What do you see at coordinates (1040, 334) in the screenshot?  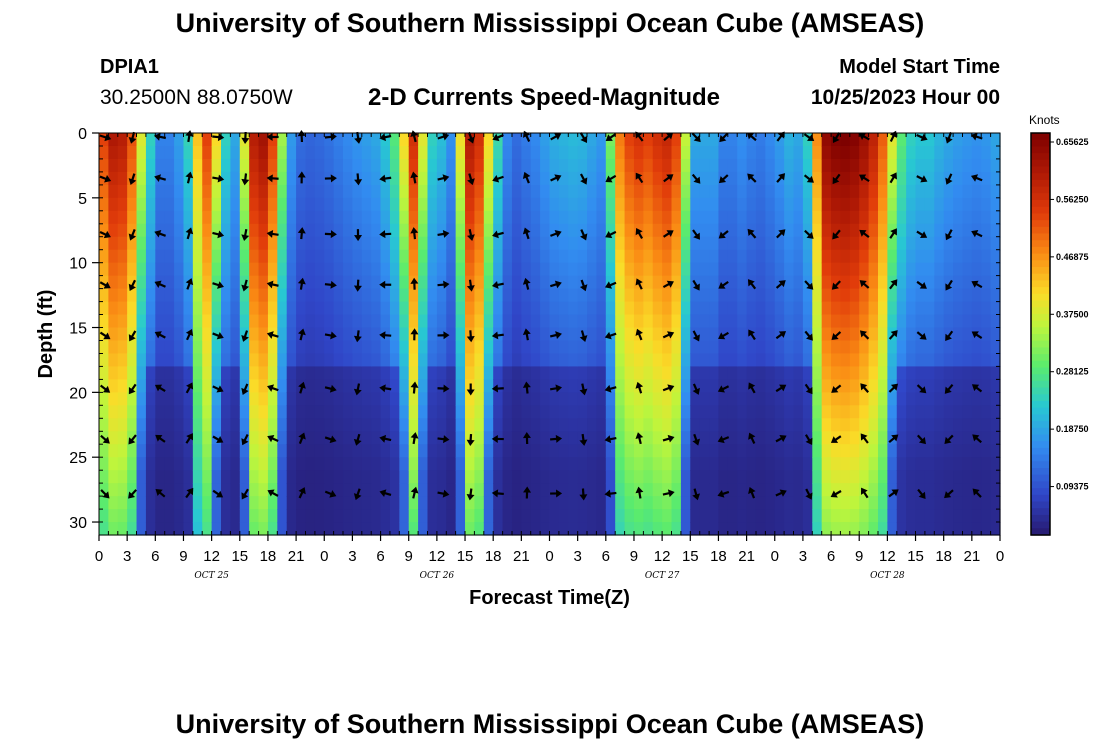 I see `colorbar-frame` at bounding box center [1040, 334].